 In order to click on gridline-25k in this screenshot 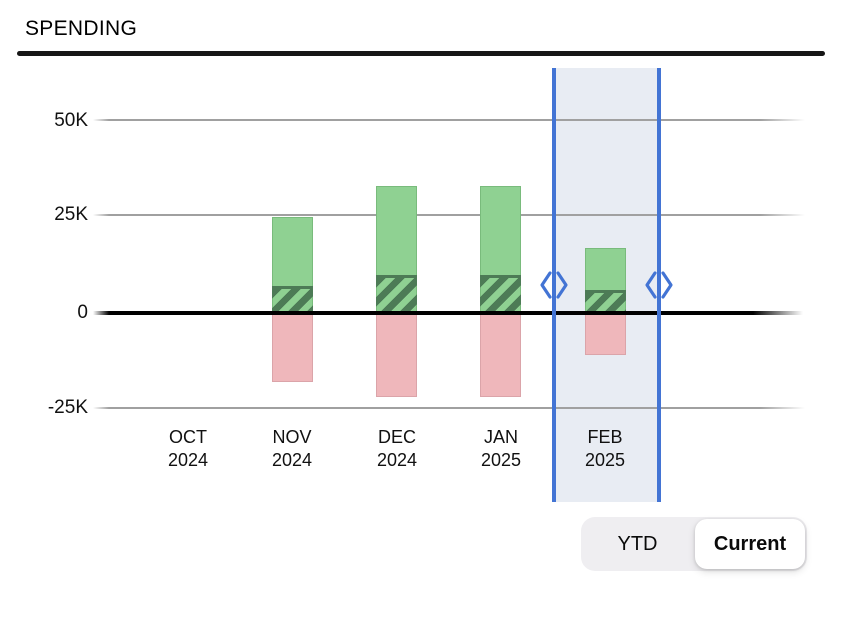, I will do `click(449, 215)`.